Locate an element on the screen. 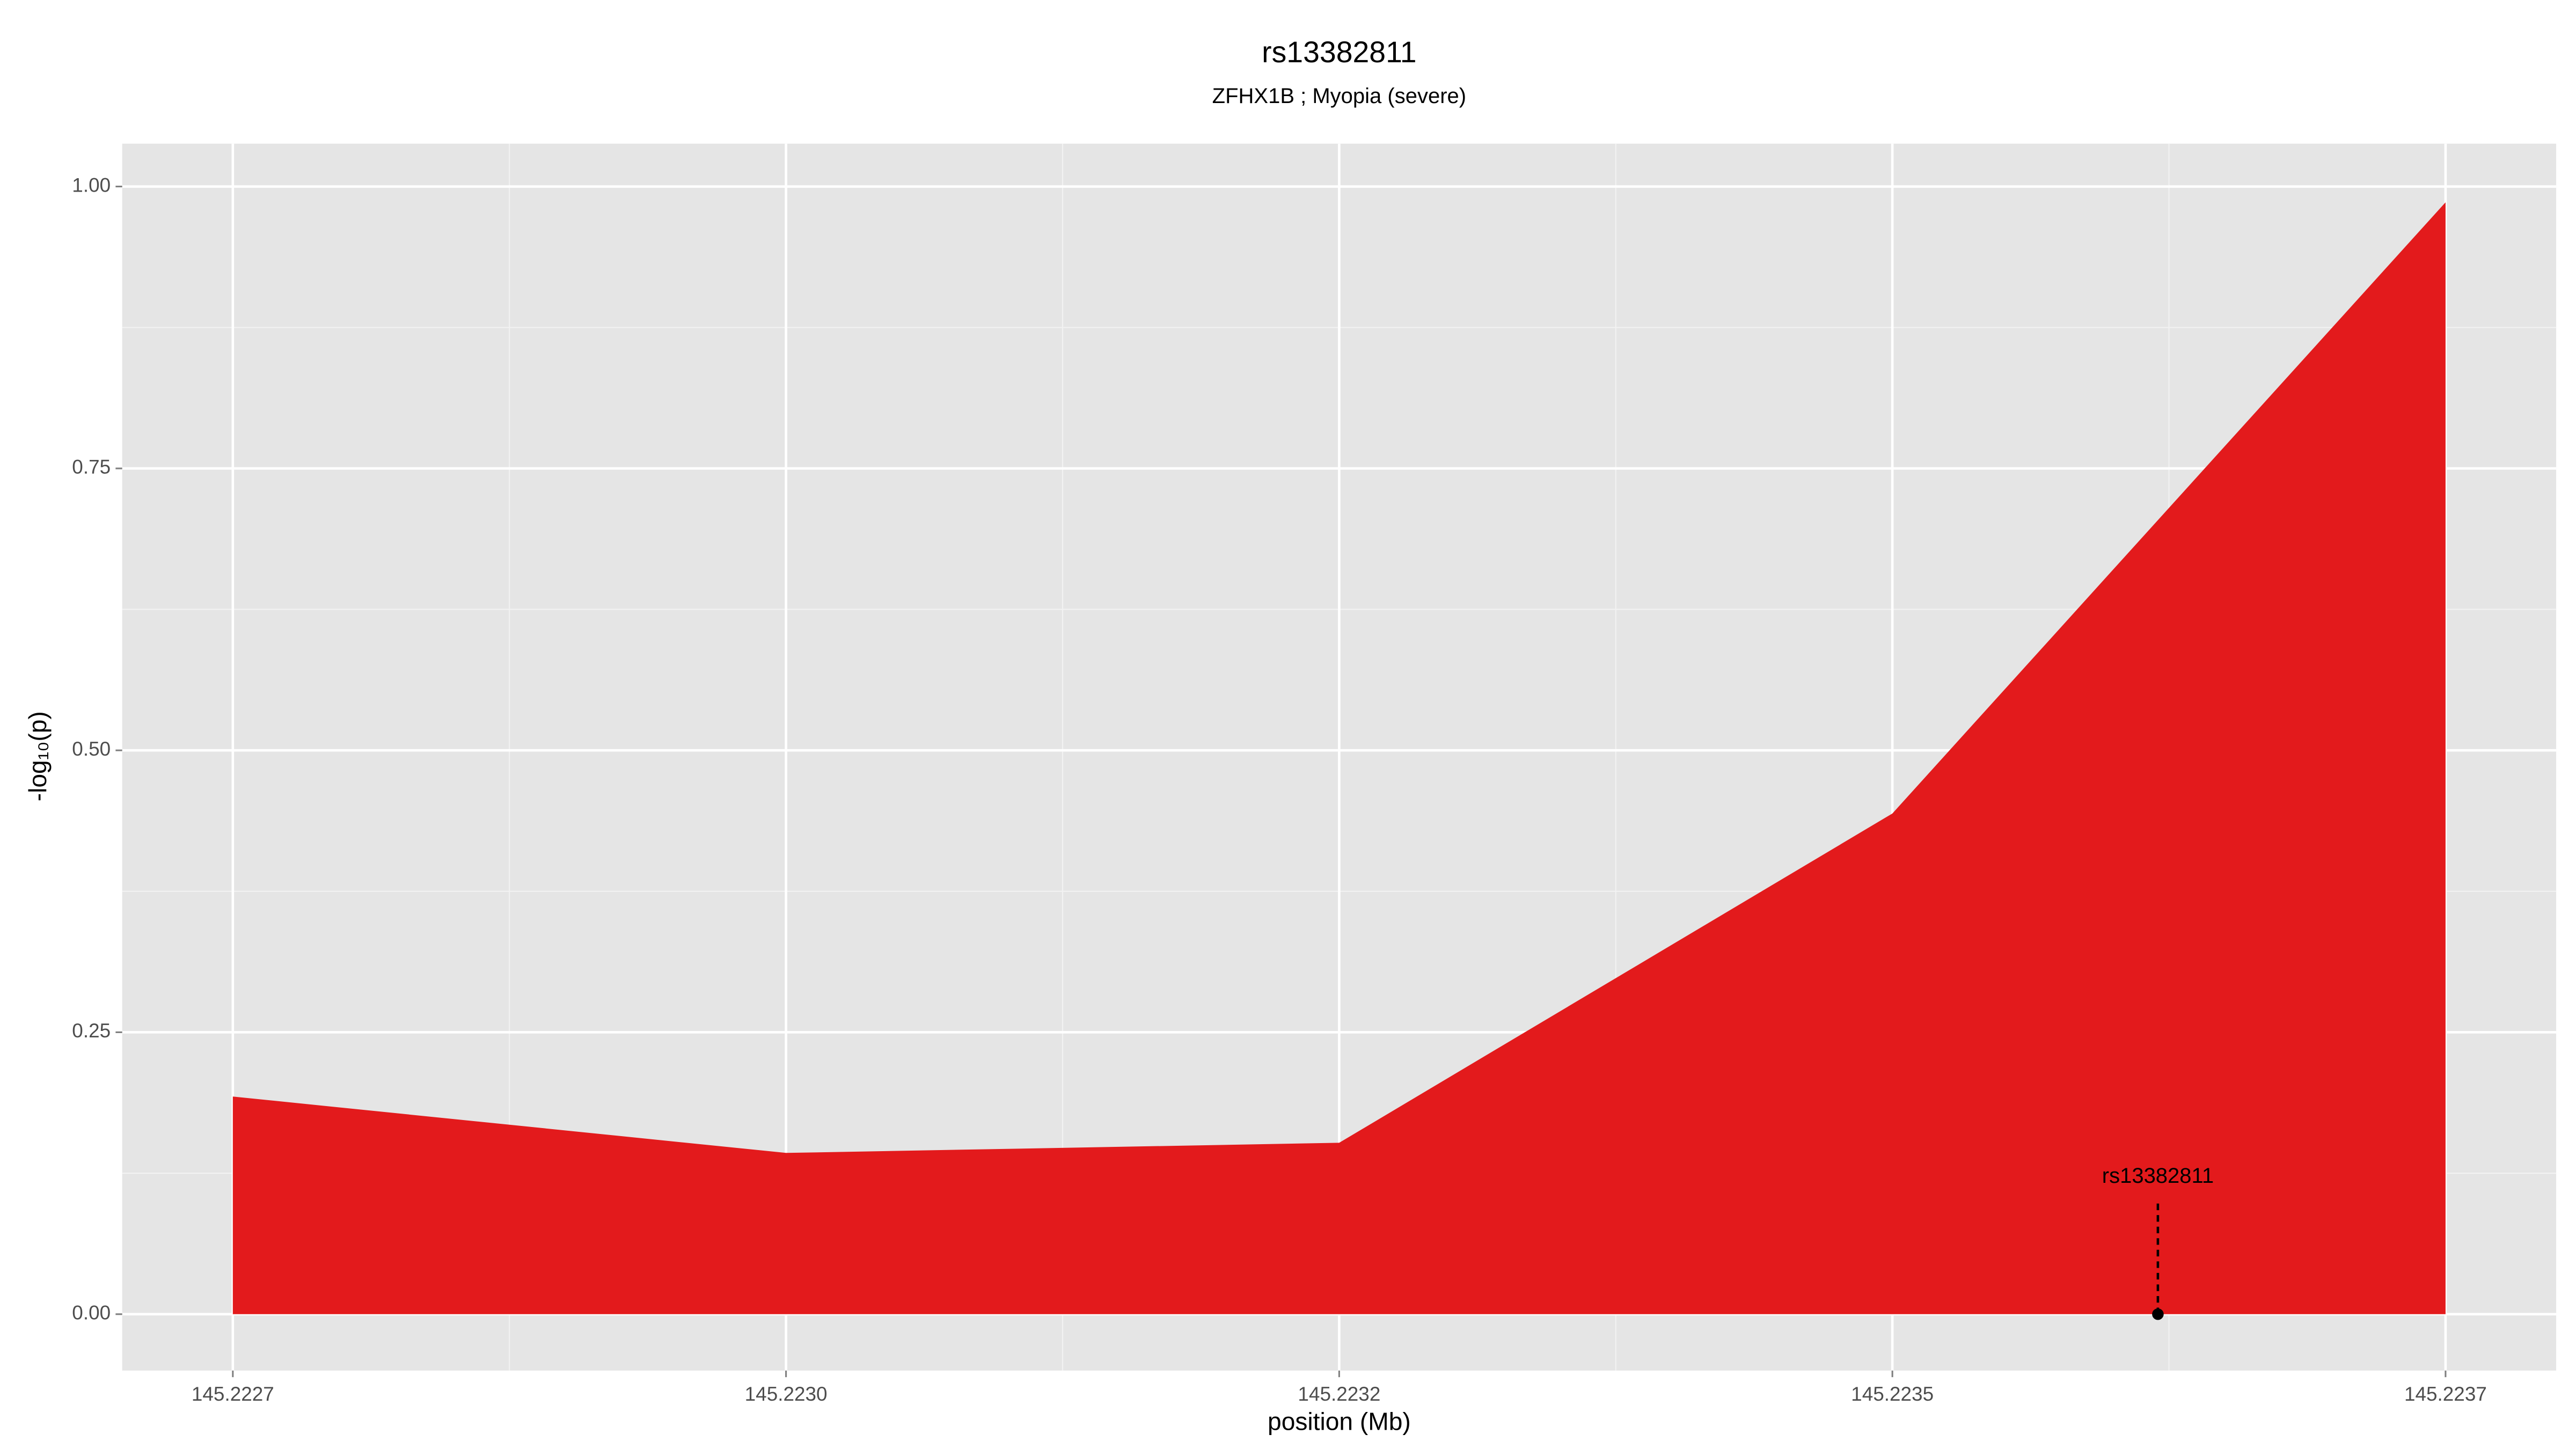 Image resolution: width=2576 pixels, height=1449 pixels. chart-title: rs13382811 is located at coordinates (1339, 52).